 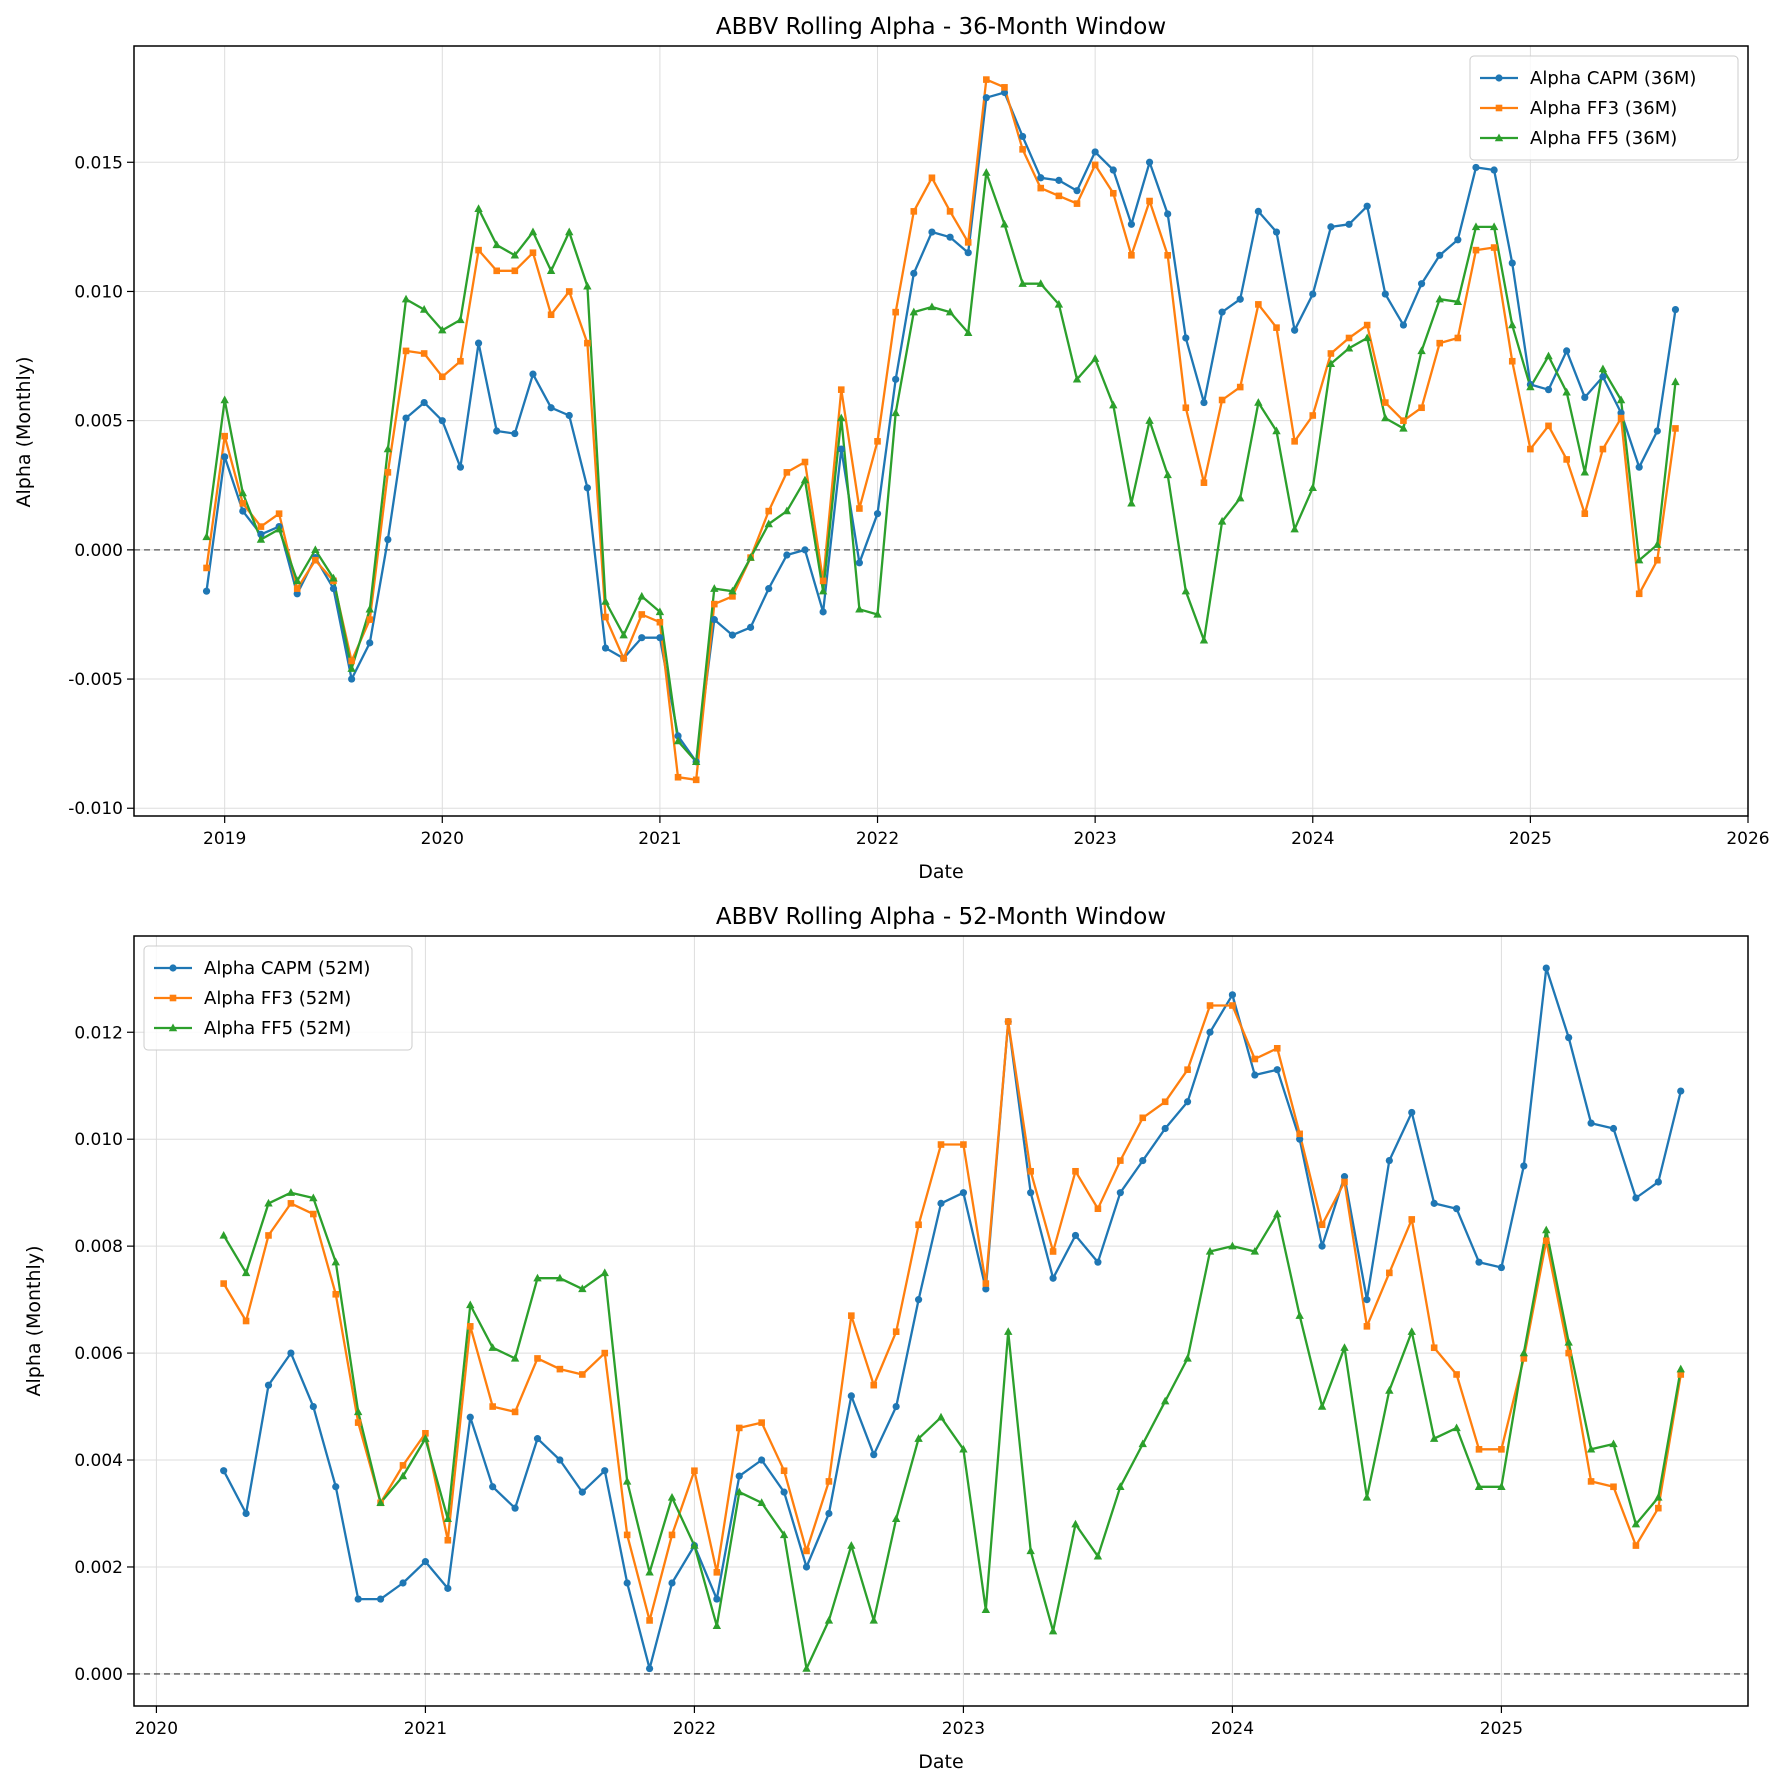 What do you see at coordinates (425, 1729) in the screenshot?
I see `x-tick-label: 2021` at bounding box center [425, 1729].